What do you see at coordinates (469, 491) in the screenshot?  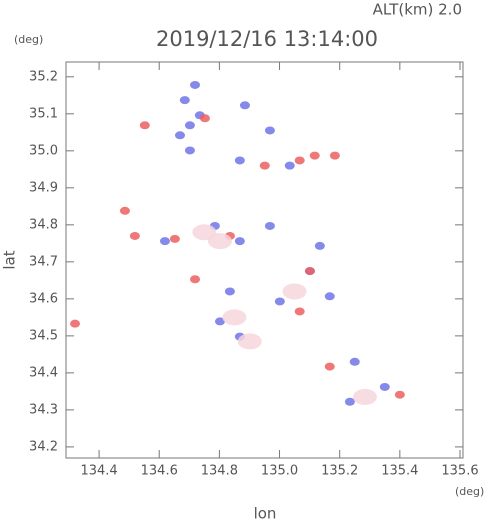 I see `x-unit: (deg)` at bounding box center [469, 491].